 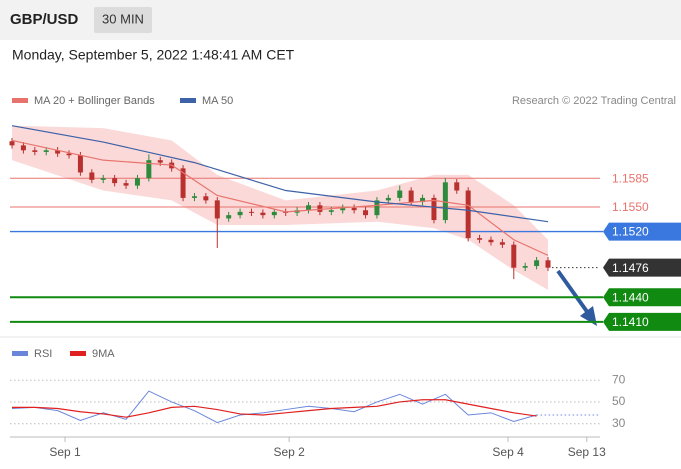 I want to click on level-label: 1.1476, so click(x=630, y=268).